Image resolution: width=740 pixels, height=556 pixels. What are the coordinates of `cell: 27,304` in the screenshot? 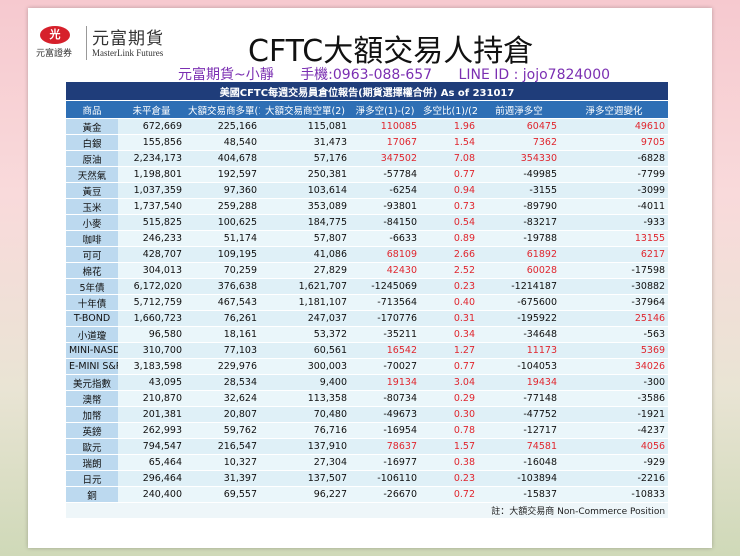 It's located at (305, 462).